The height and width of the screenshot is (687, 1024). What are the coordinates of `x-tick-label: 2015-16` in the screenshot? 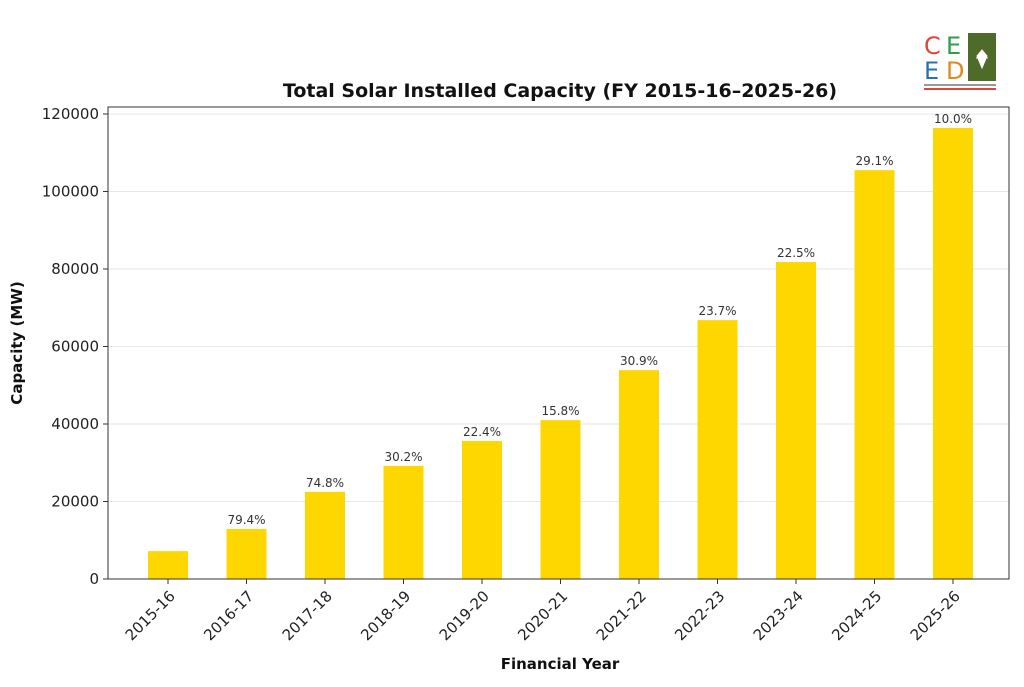 It's located at (150, 615).